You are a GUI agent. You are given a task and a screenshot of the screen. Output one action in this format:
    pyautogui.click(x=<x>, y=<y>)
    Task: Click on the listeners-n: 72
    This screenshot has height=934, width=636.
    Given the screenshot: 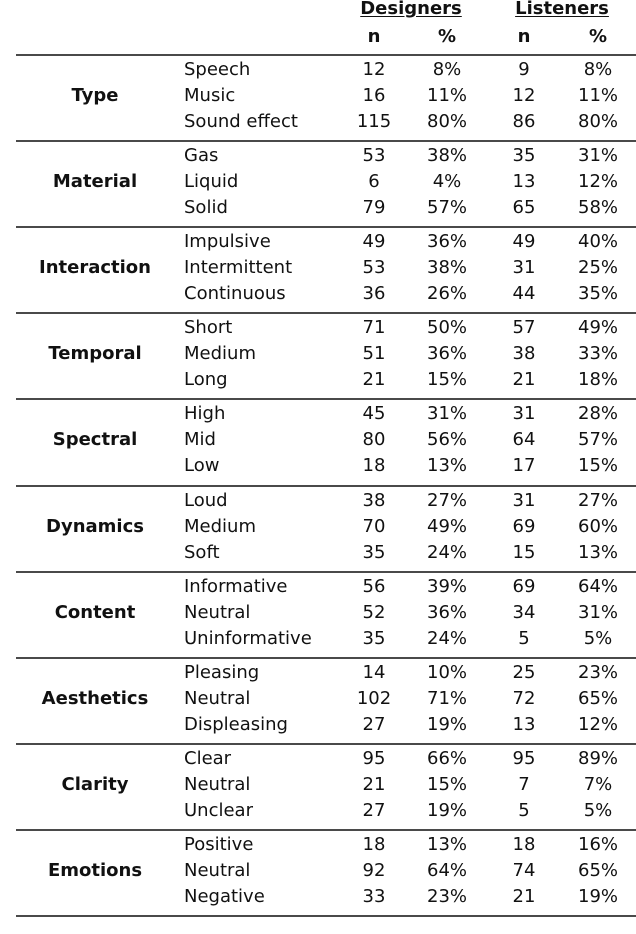 What is the action you would take?
    pyautogui.click(x=524, y=698)
    